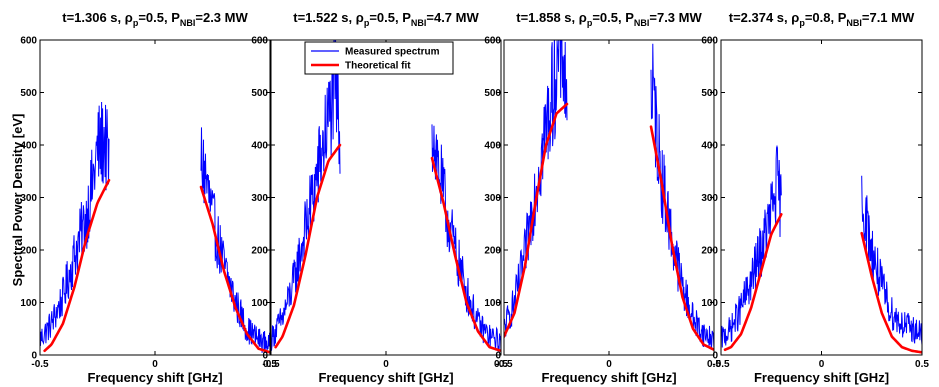 This screenshot has height=387, width=939. I want to click on title-rho-value: =0.8, P, so click(826, 17).